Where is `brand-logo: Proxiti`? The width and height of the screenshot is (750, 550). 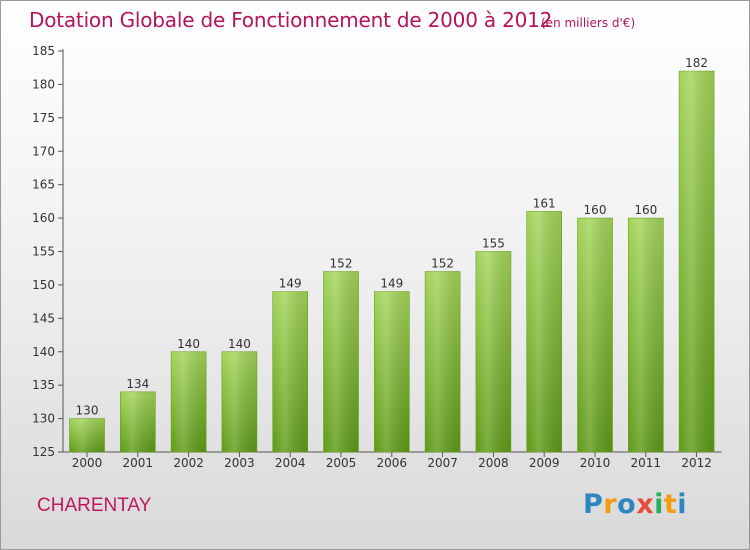
brand-logo: Proxiti is located at coordinates (635, 504).